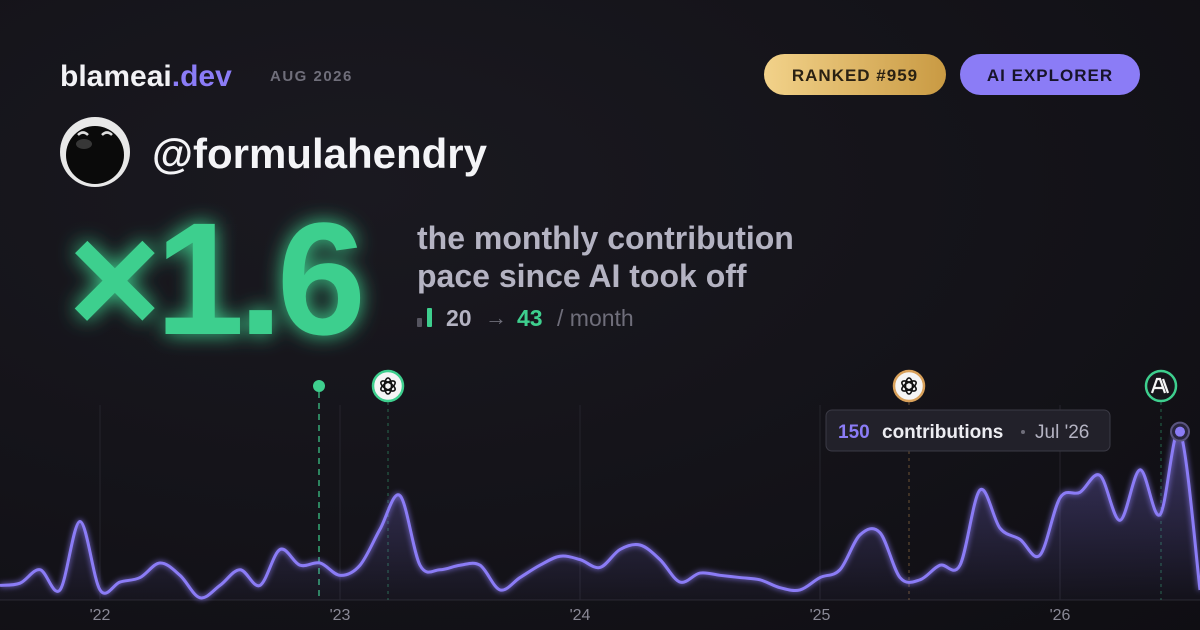 The width and height of the screenshot is (1200, 630). I want to click on tooltip-date: Jul '26, so click(1062, 432).